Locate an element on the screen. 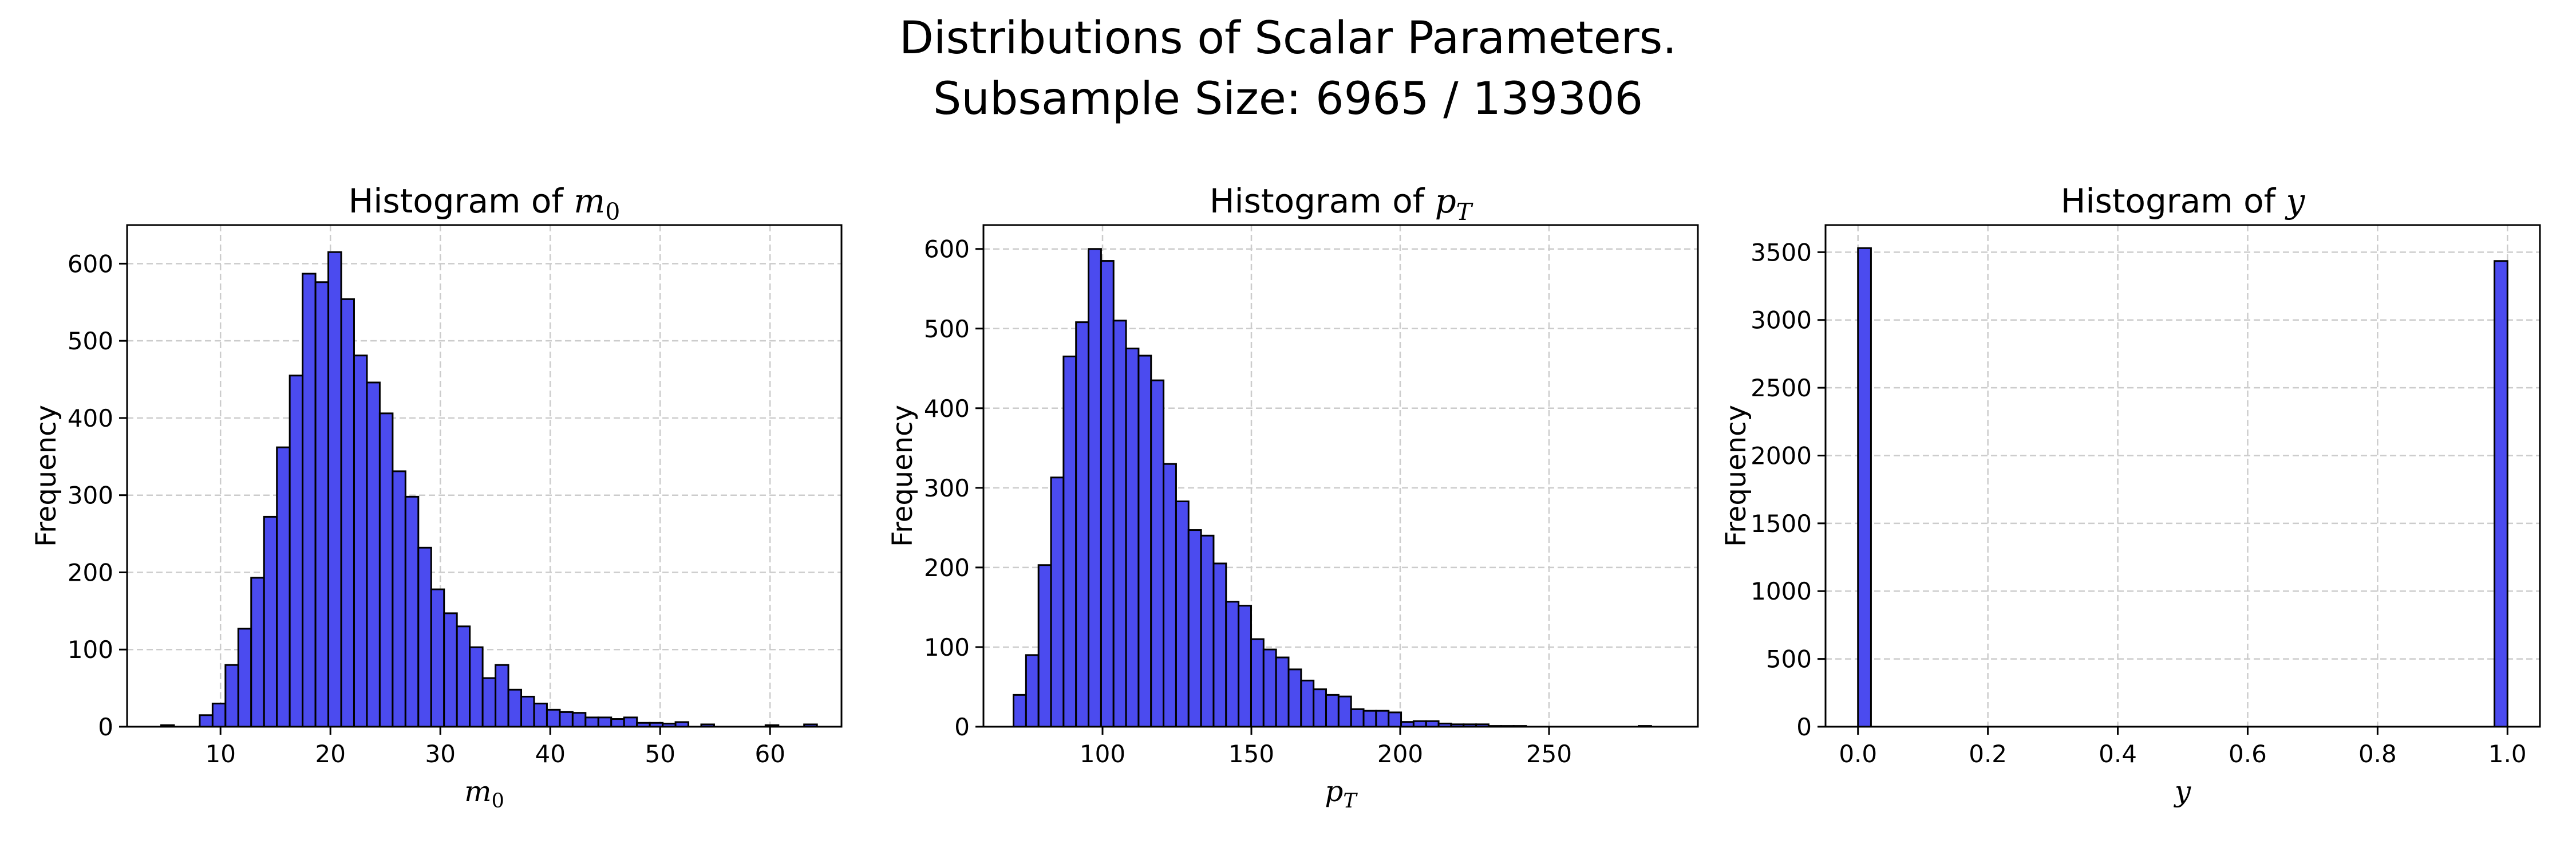 This screenshot has width=2576, height=859. x-tick-label: 1.0 is located at coordinates (2507, 754).